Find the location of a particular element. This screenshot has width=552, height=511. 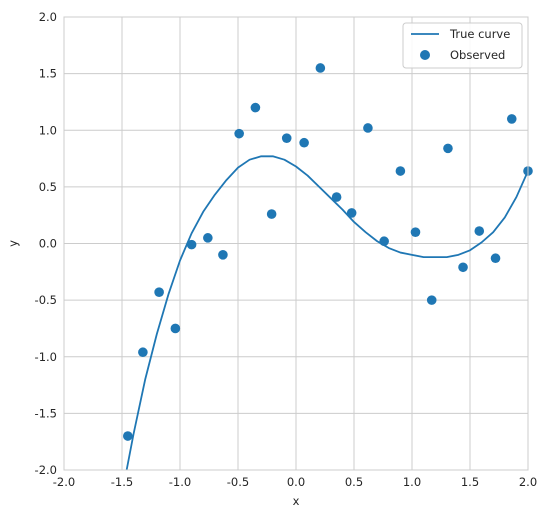

x-tick-label: -2.0 is located at coordinates (64, 482).